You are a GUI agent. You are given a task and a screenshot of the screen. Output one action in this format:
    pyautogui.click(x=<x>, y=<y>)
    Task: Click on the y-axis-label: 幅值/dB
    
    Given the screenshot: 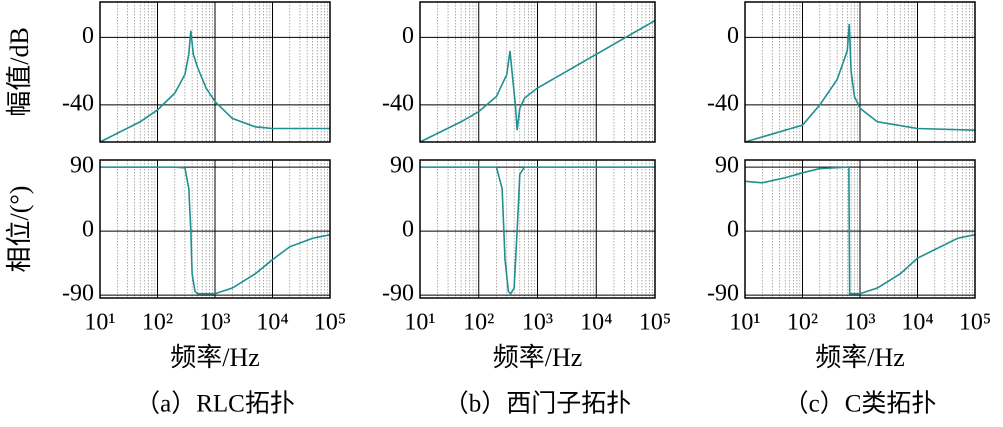 What is the action you would take?
    pyautogui.click(x=19, y=72)
    